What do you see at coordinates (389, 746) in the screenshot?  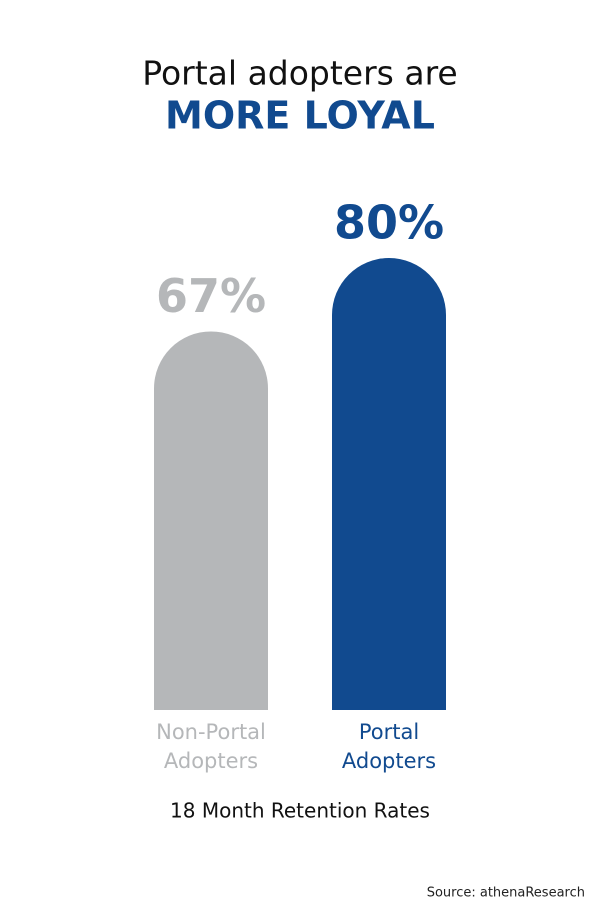 I see `x-tick-label: Portal Adopters` at bounding box center [389, 746].